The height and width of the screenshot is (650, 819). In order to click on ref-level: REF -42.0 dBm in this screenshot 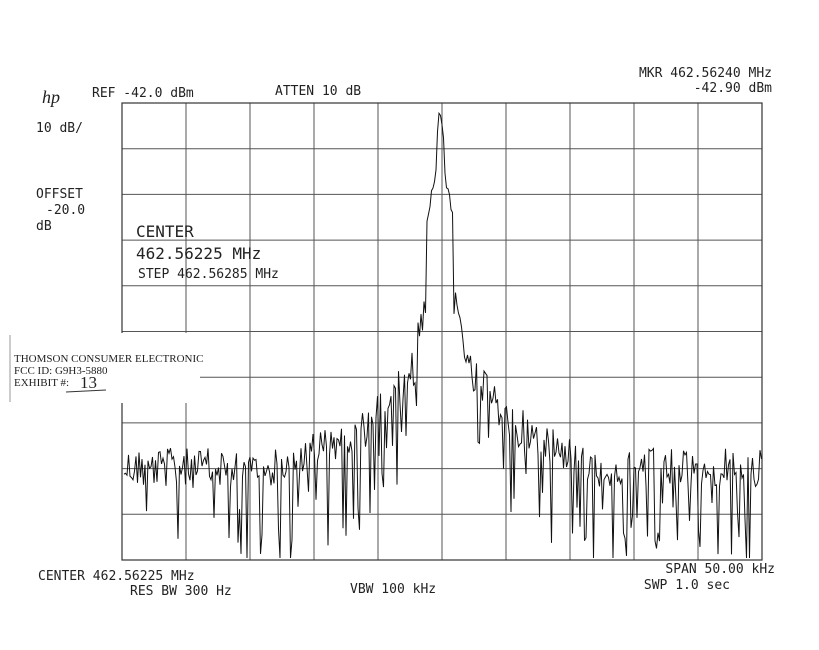, I will do `click(143, 93)`.